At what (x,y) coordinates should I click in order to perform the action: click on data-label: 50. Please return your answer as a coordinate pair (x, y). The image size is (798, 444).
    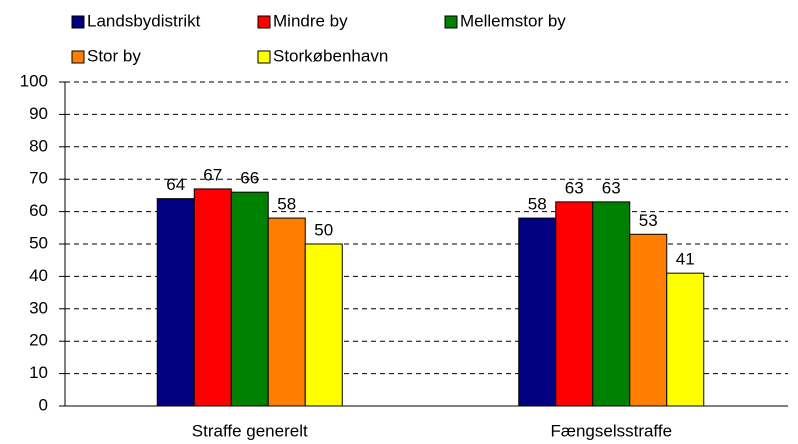
    Looking at the image, I should click on (323, 229).